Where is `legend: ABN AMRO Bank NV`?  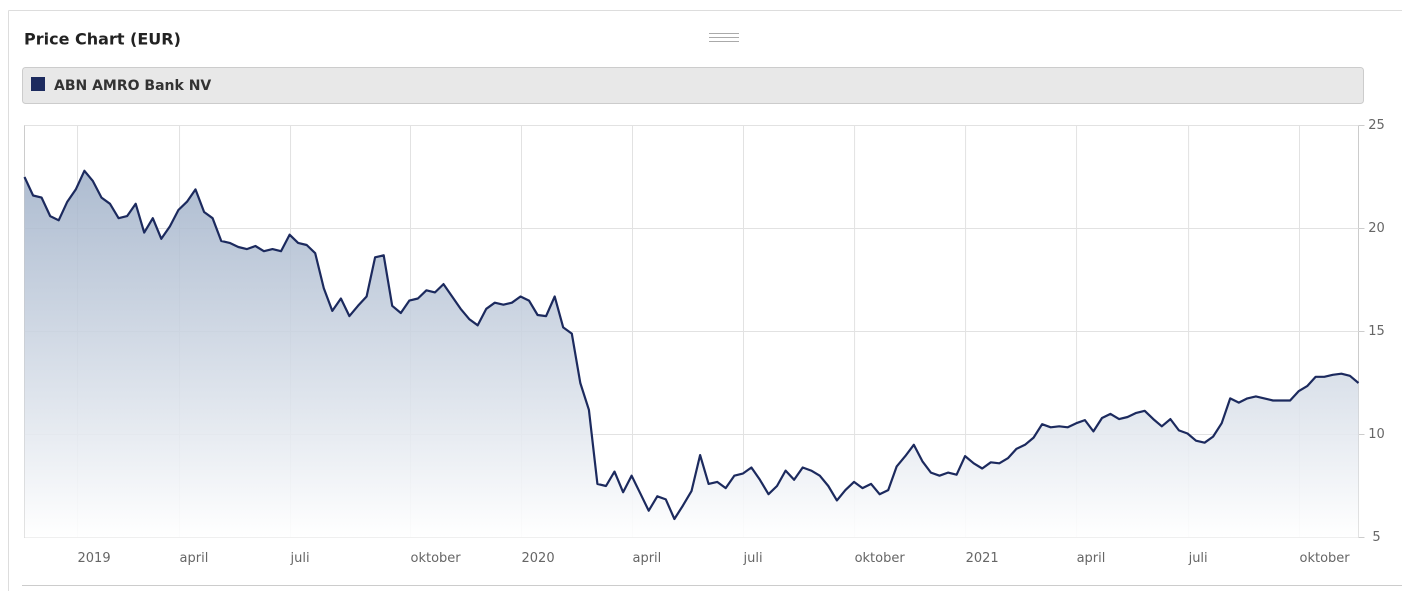 legend: ABN AMRO Bank NV is located at coordinates (693, 85).